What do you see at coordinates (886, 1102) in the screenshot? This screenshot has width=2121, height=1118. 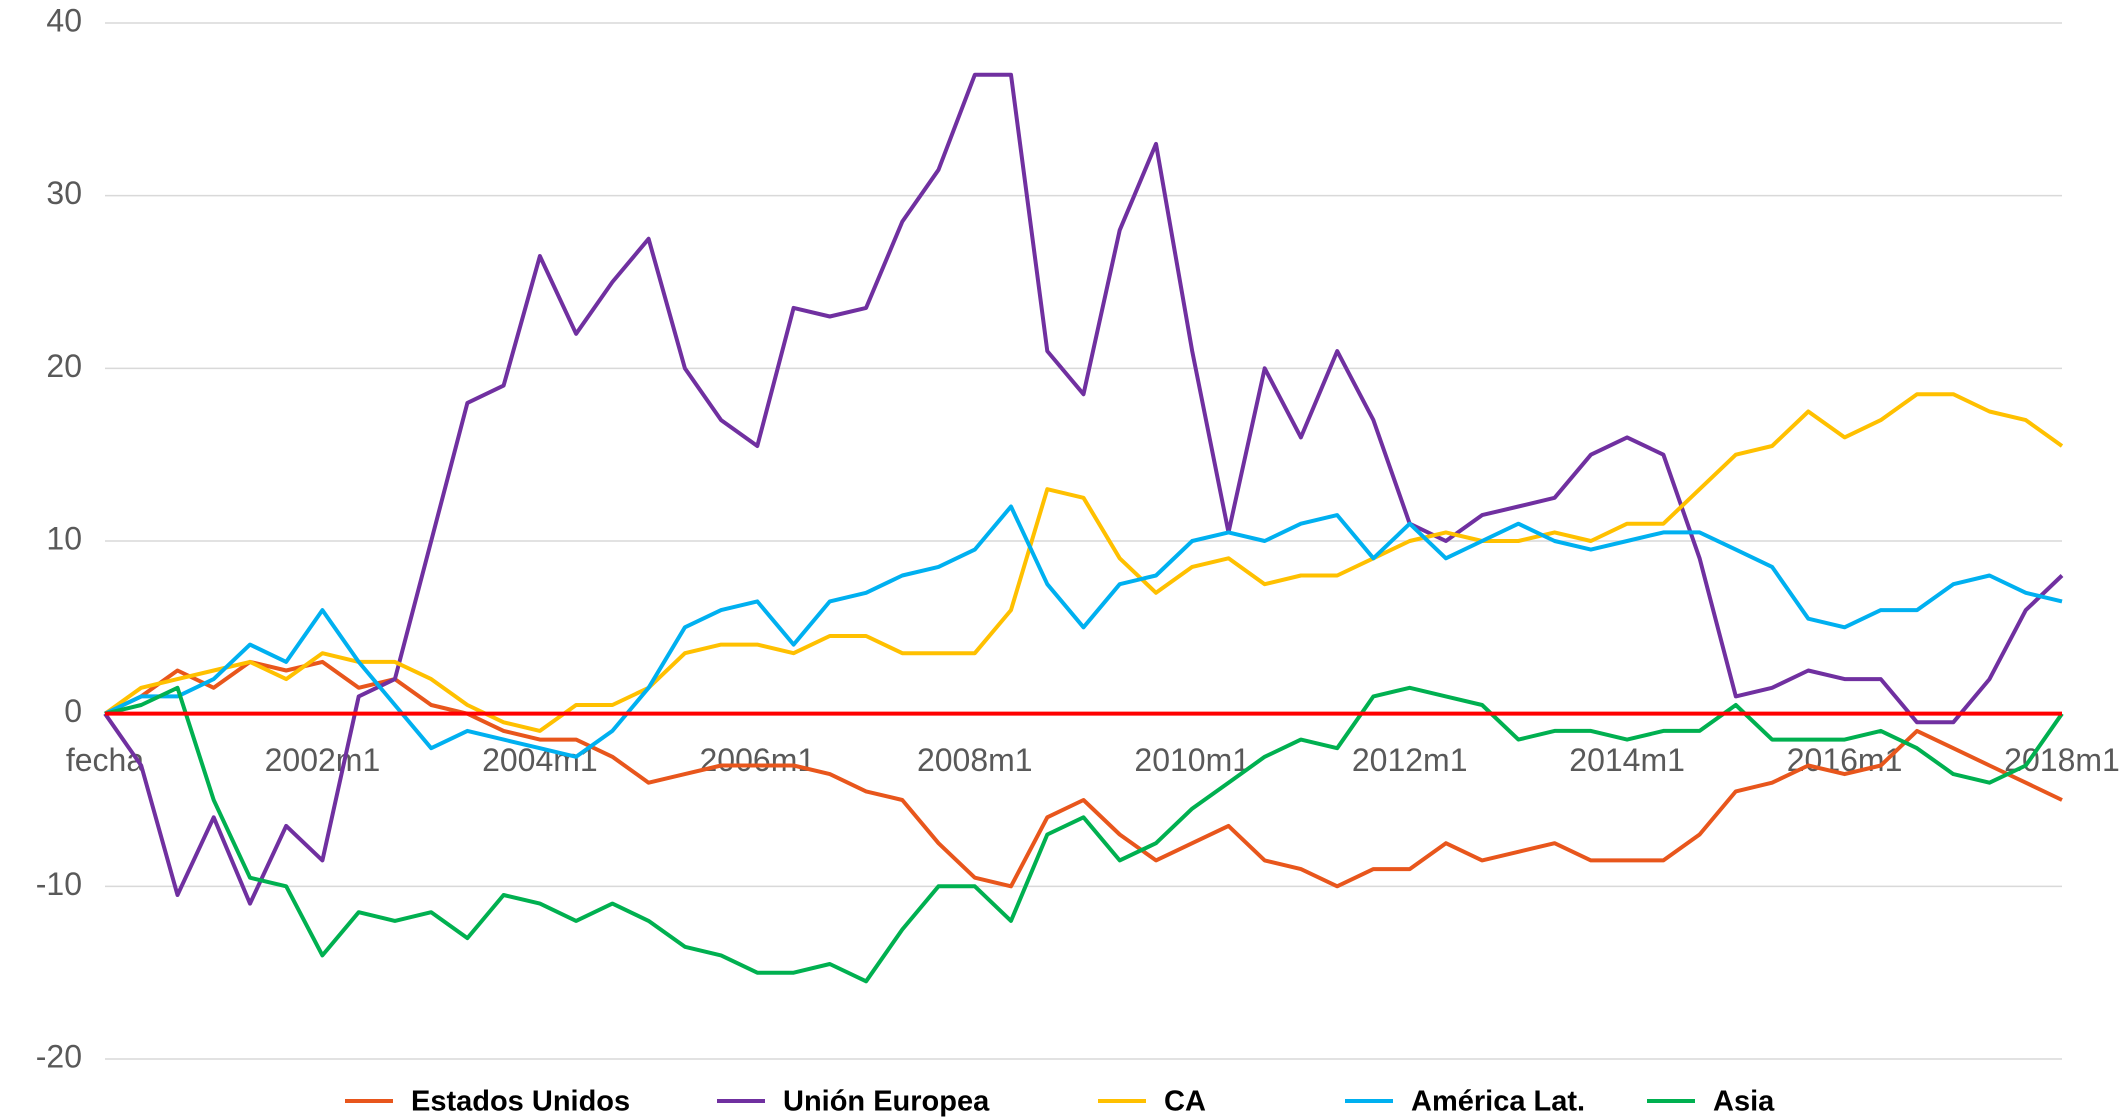 I see `legend-label: Unión Europea` at bounding box center [886, 1102].